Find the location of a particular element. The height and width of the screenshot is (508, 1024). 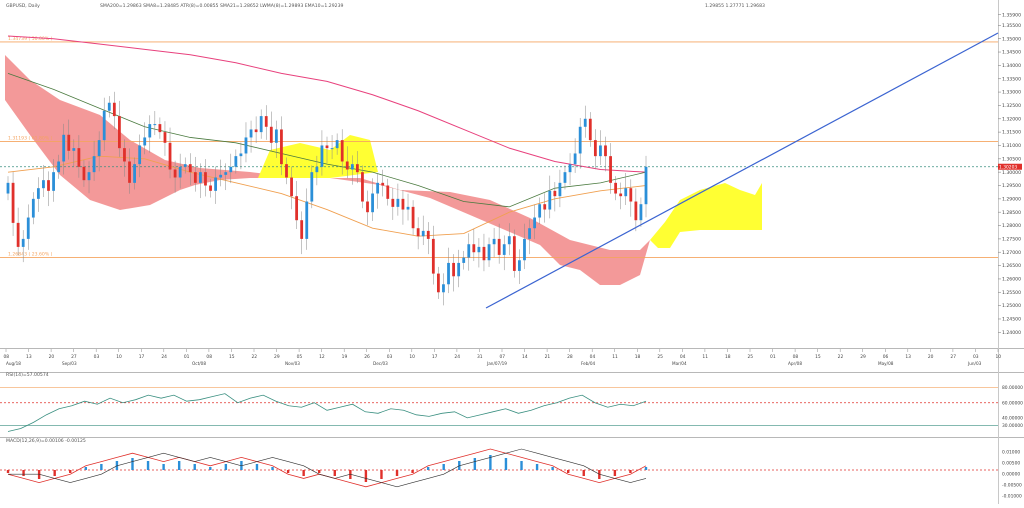

price-axis-label: 1.24500 is located at coordinates (1011, 320).